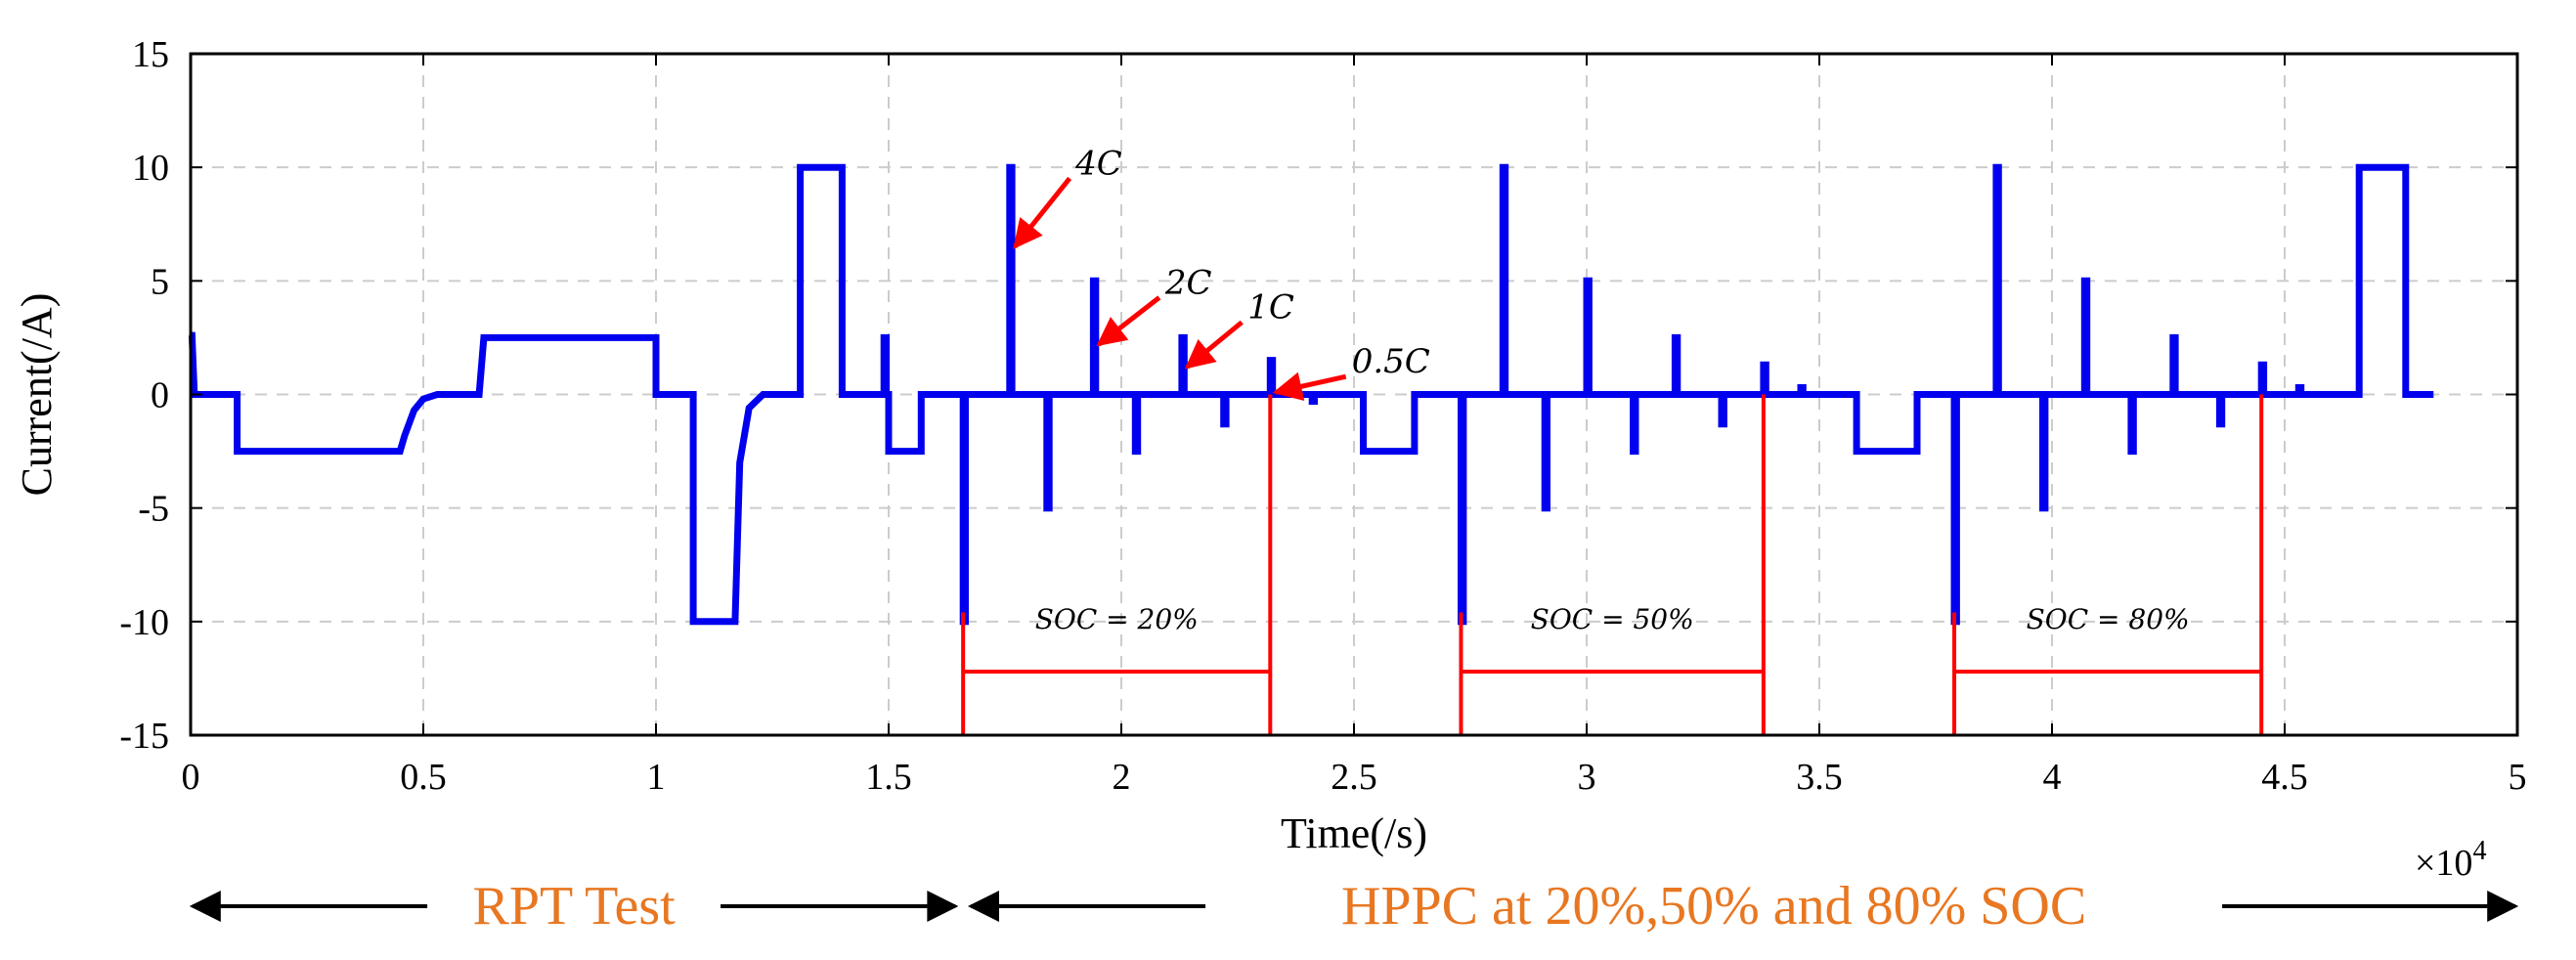  What do you see at coordinates (150, 54) in the screenshot?
I see `y-tick-label: 15` at bounding box center [150, 54].